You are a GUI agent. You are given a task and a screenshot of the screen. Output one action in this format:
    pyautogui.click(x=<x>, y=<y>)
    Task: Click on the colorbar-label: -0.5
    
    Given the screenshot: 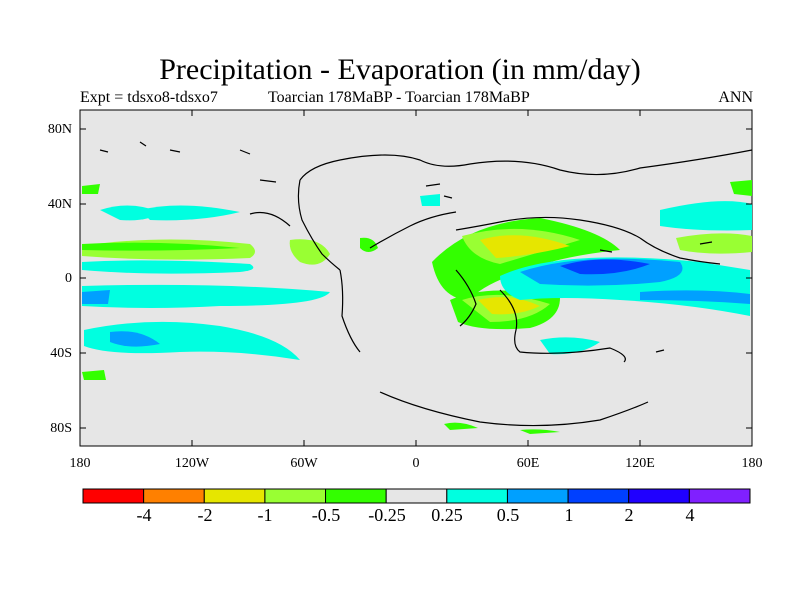 What is the action you would take?
    pyautogui.click(x=326, y=515)
    